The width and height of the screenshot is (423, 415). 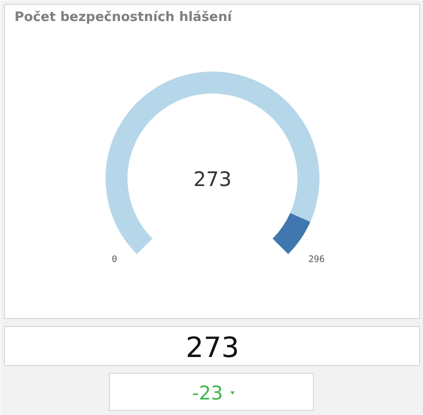 What do you see at coordinates (316, 260) in the screenshot?
I see `text: 296` at bounding box center [316, 260].